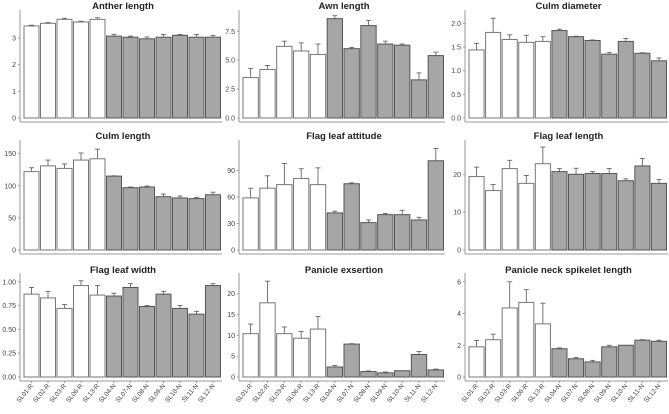 Image resolution: width=669 pixels, height=414 pixels. Describe the element at coordinates (569, 6) in the screenshot. I see `panel-title: Culm diameter` at that location.